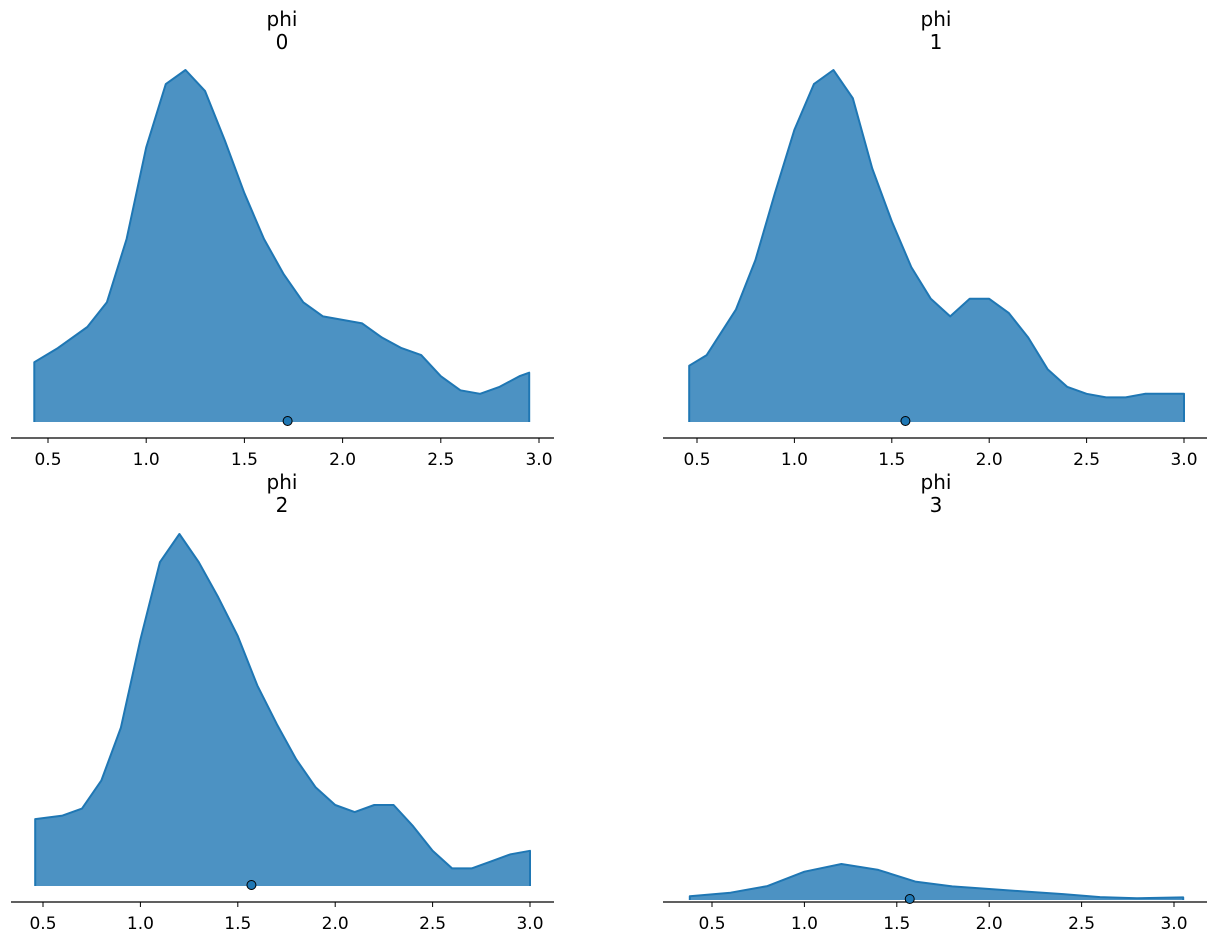 The height and width of the screenshot is (941, 1217). Describe the element at coordinates (282, 505) in the screenshot. I see `panel-title-index: 2` at that location.